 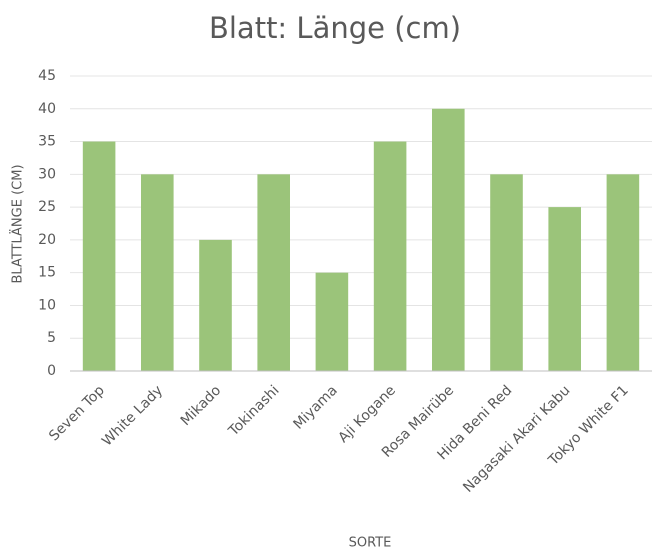 What do you see at coordinates (47, 305) in the screenshot?
I see `y-tick-label: 10` at bounding box center [47, 305].